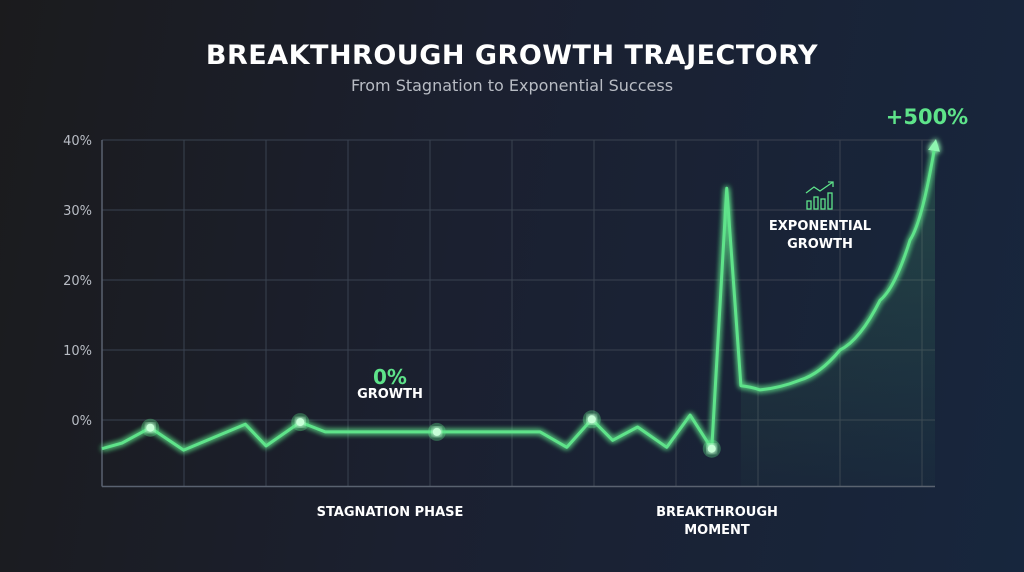 Image resolution: width=1024 pixels, height=572 pixels. Describe the element at coordinates (390, 394) in the screenshot. I see `zero-growth-label: GROWTH` at that location.